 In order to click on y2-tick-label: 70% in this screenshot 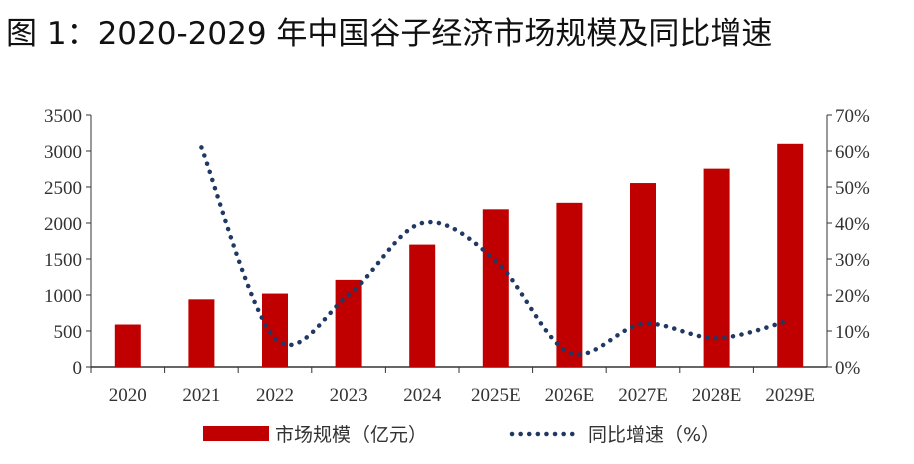, I will do `click(852, 116)`.